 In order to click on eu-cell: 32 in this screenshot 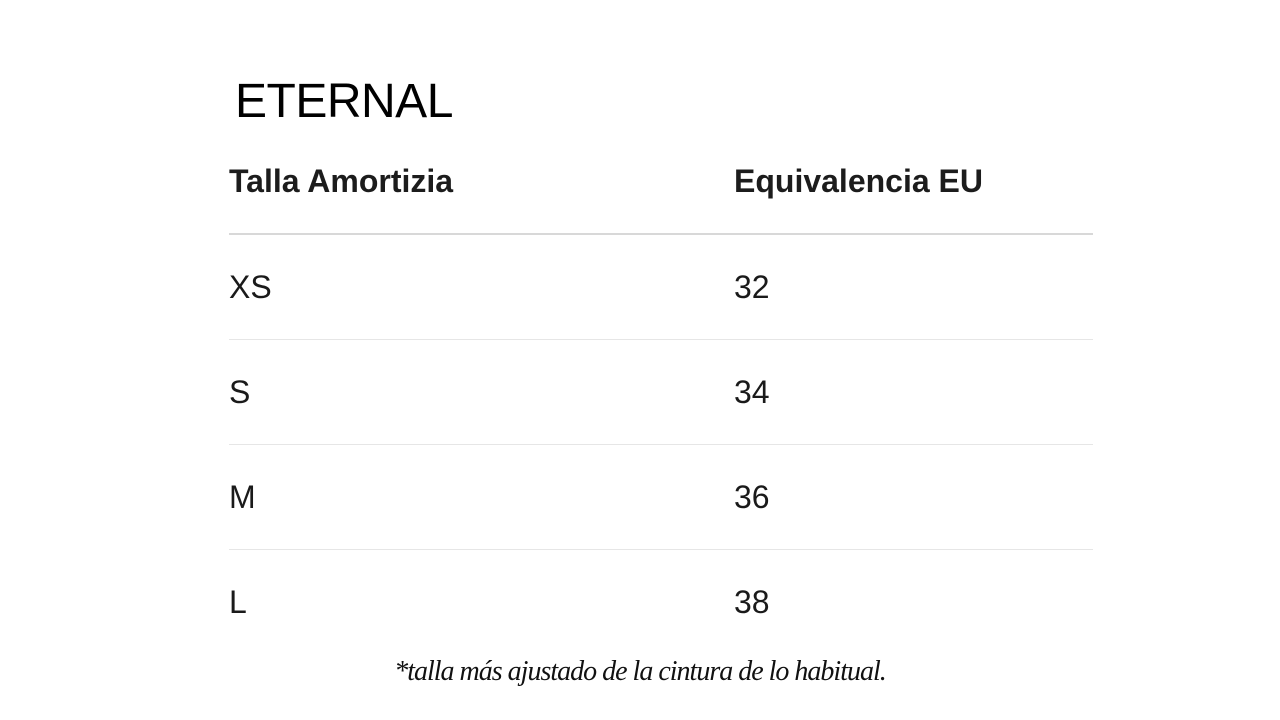, I will do `click(752, 287)`.